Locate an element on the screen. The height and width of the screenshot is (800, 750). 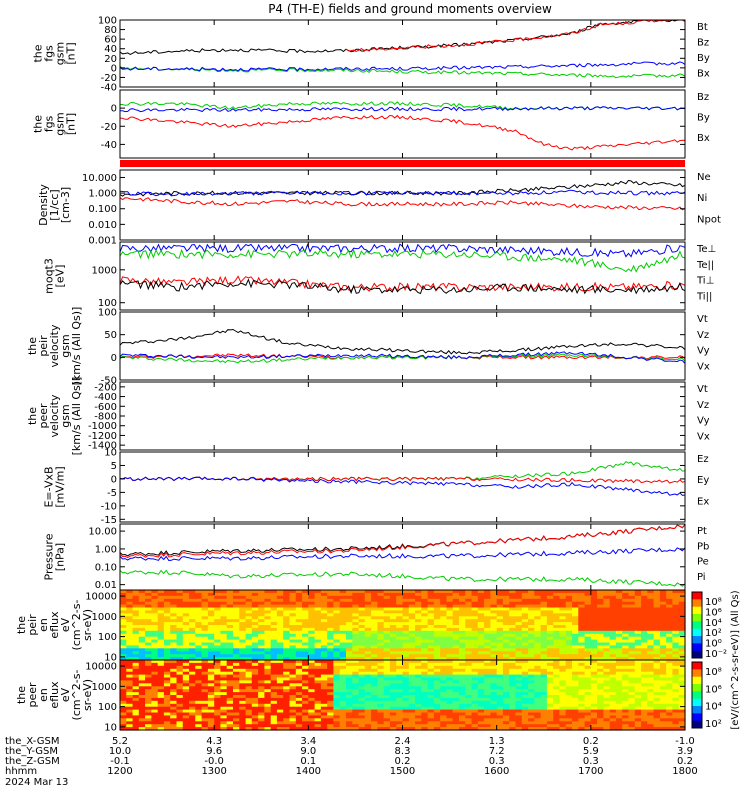
colorbar-tick-label: 10⁰ is located at coordinates (713, 644).